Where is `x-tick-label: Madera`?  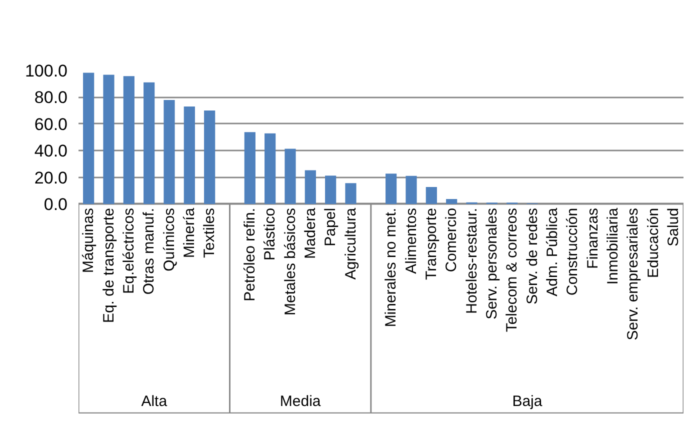 x-tick-label: Madera is located at coordinates (310, 233).